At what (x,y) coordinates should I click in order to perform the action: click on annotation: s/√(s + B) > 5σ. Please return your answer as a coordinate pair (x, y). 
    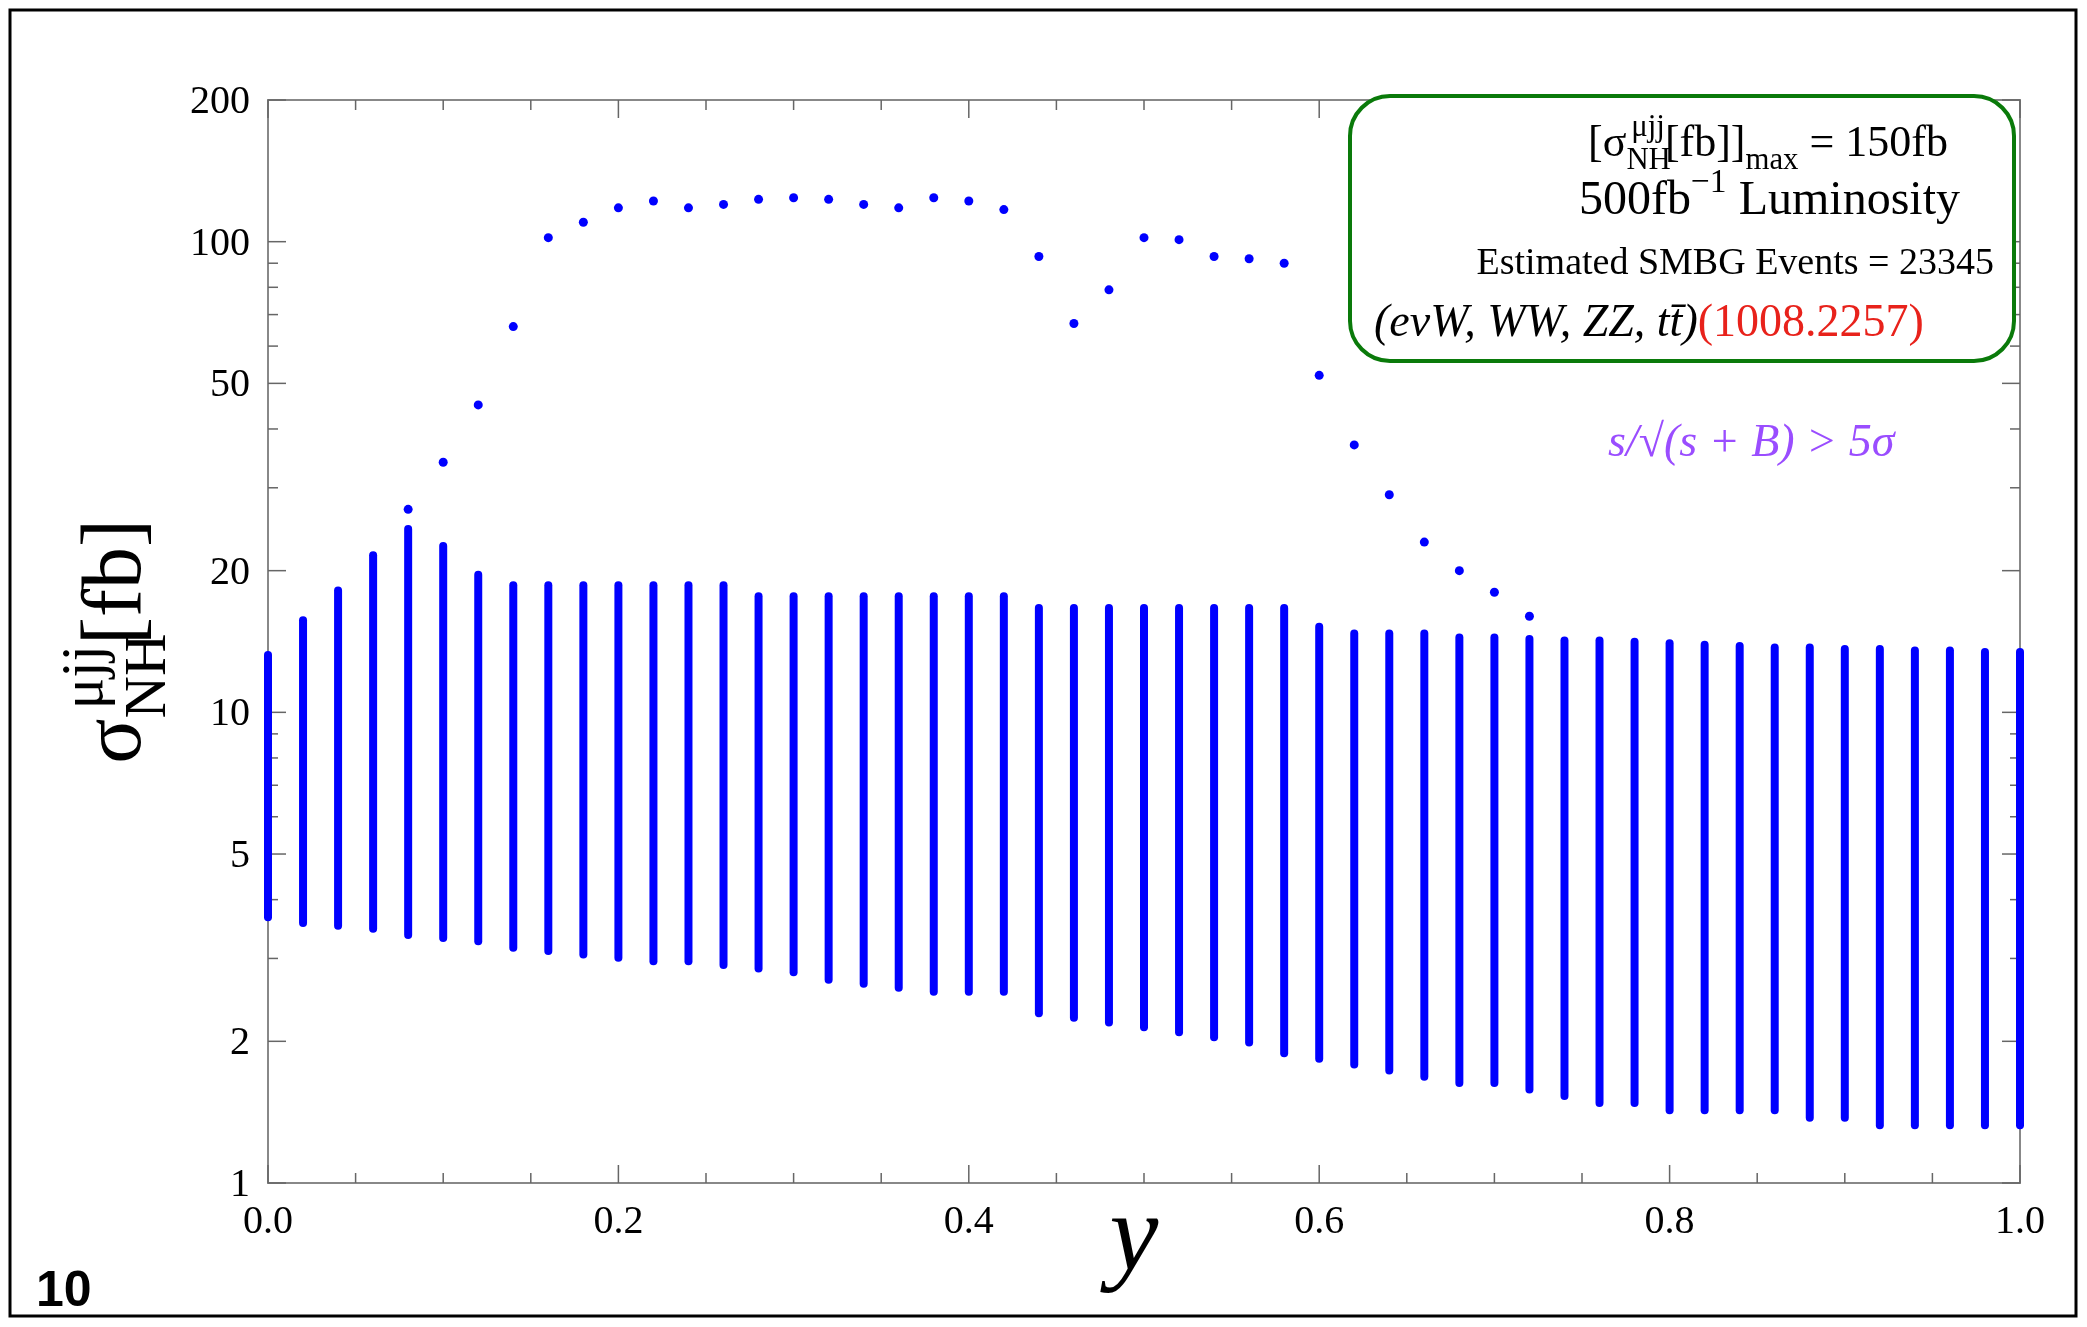
    Looking at the image, I should click on (1752, 440).